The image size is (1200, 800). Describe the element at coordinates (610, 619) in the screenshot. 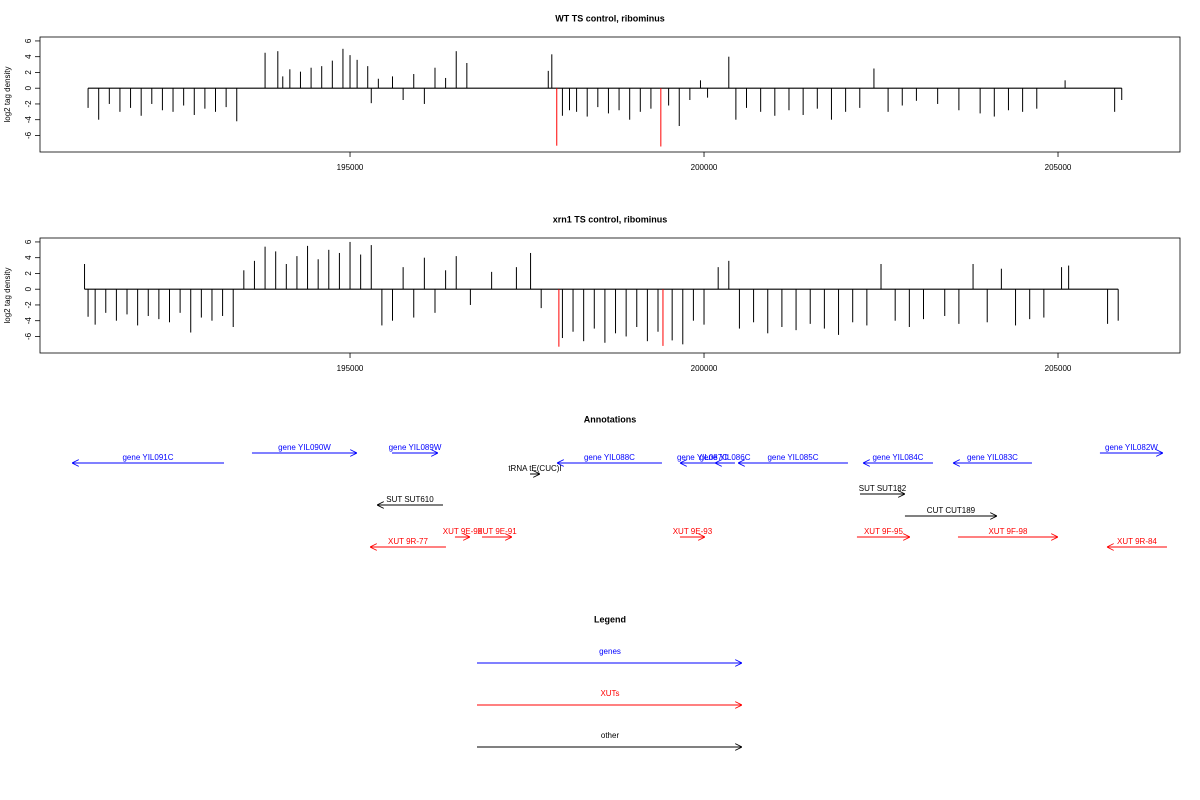

I see `legend-title: Legend` at that location.